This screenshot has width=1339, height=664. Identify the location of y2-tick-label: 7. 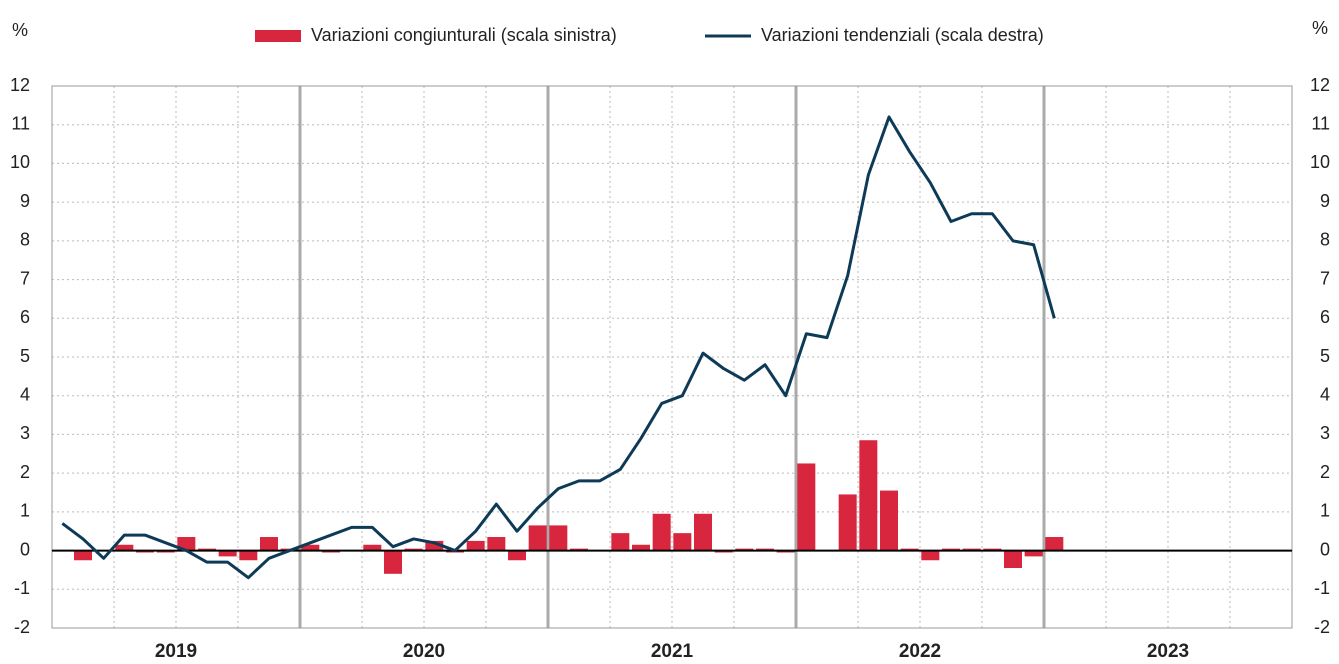
(1325, 278).